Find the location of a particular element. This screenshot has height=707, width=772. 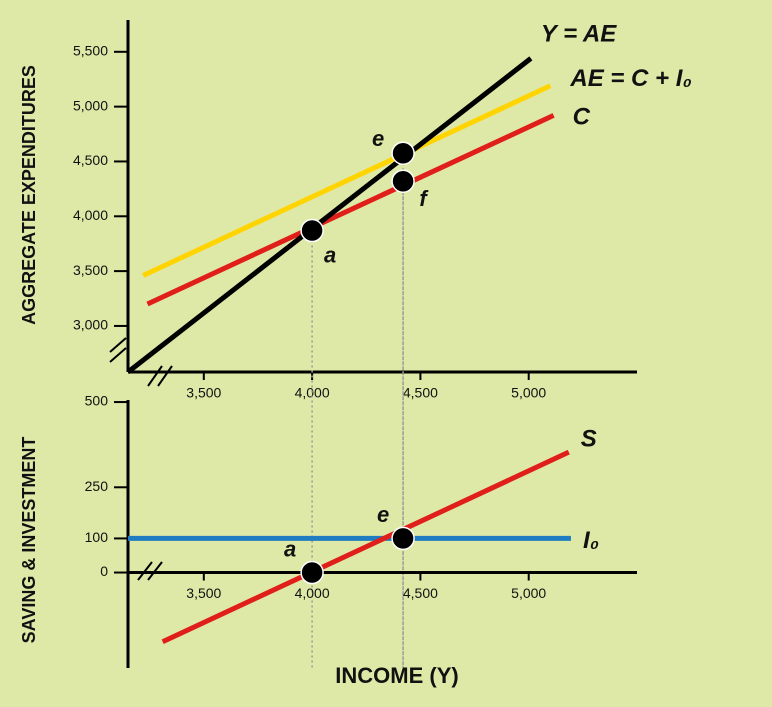

y-tick-label: 100 is located at coordinates (97, 537).